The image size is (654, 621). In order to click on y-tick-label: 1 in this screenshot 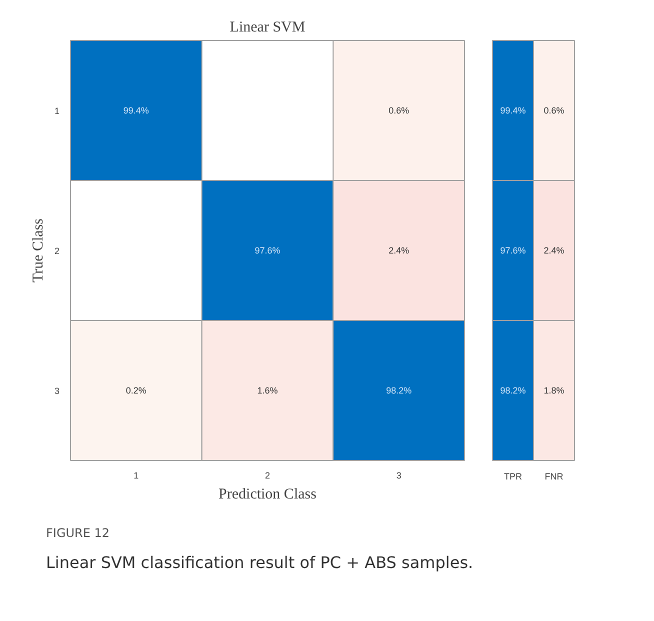, I will do `click(57, 111)`.